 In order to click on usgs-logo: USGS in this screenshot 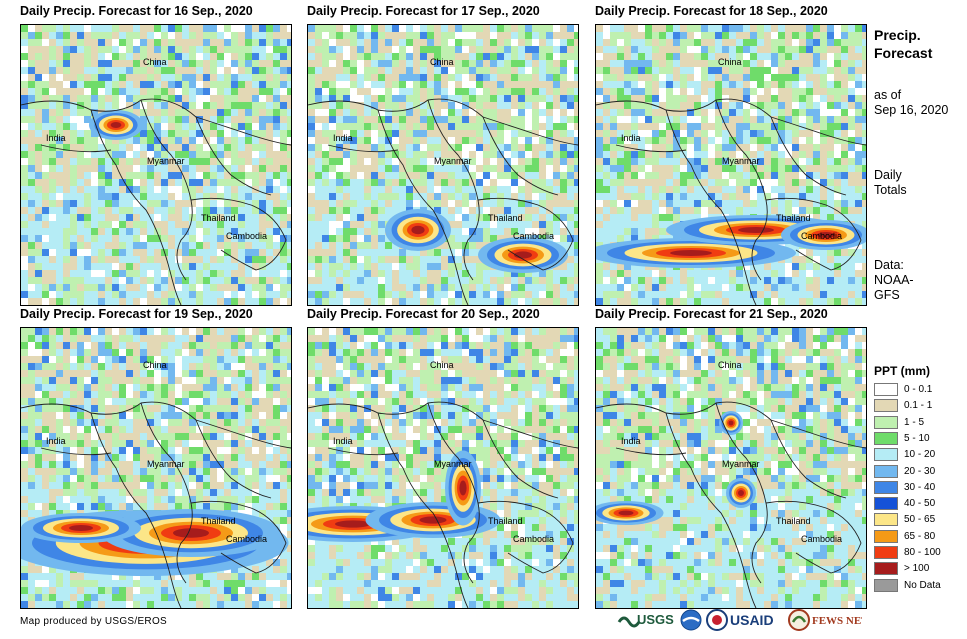, I will do `click(647, 620)`.